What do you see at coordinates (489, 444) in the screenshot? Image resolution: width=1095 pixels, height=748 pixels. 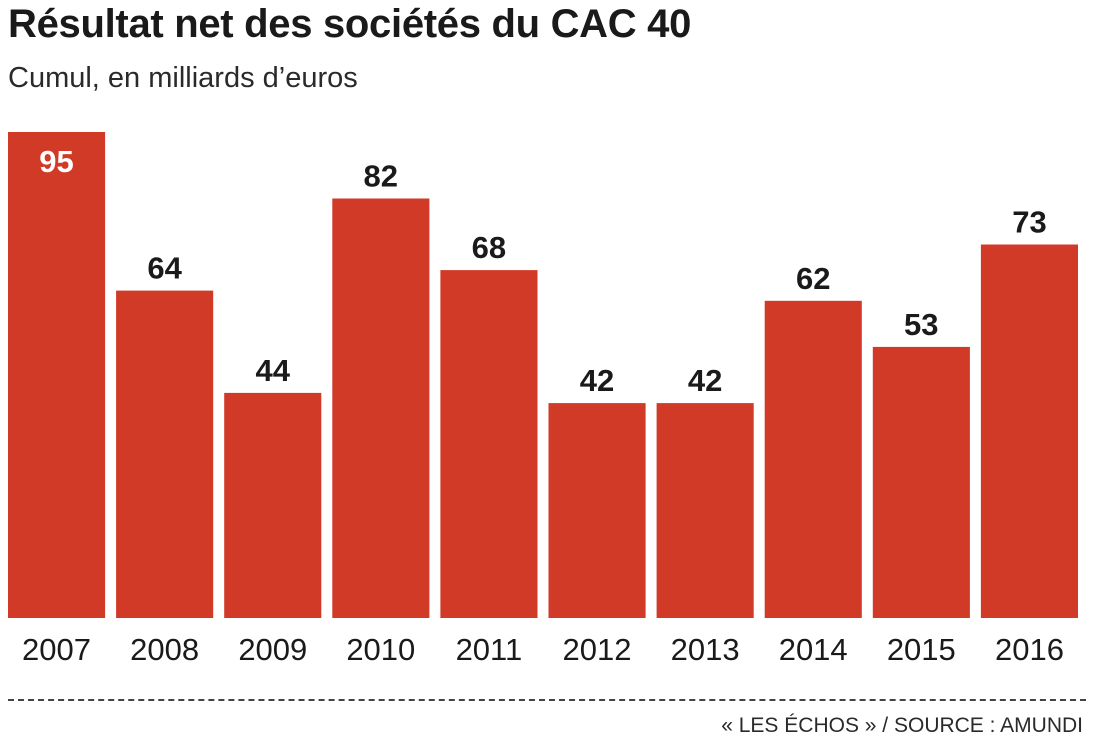 I see `bar-2011` at bounding box center [489, 444].